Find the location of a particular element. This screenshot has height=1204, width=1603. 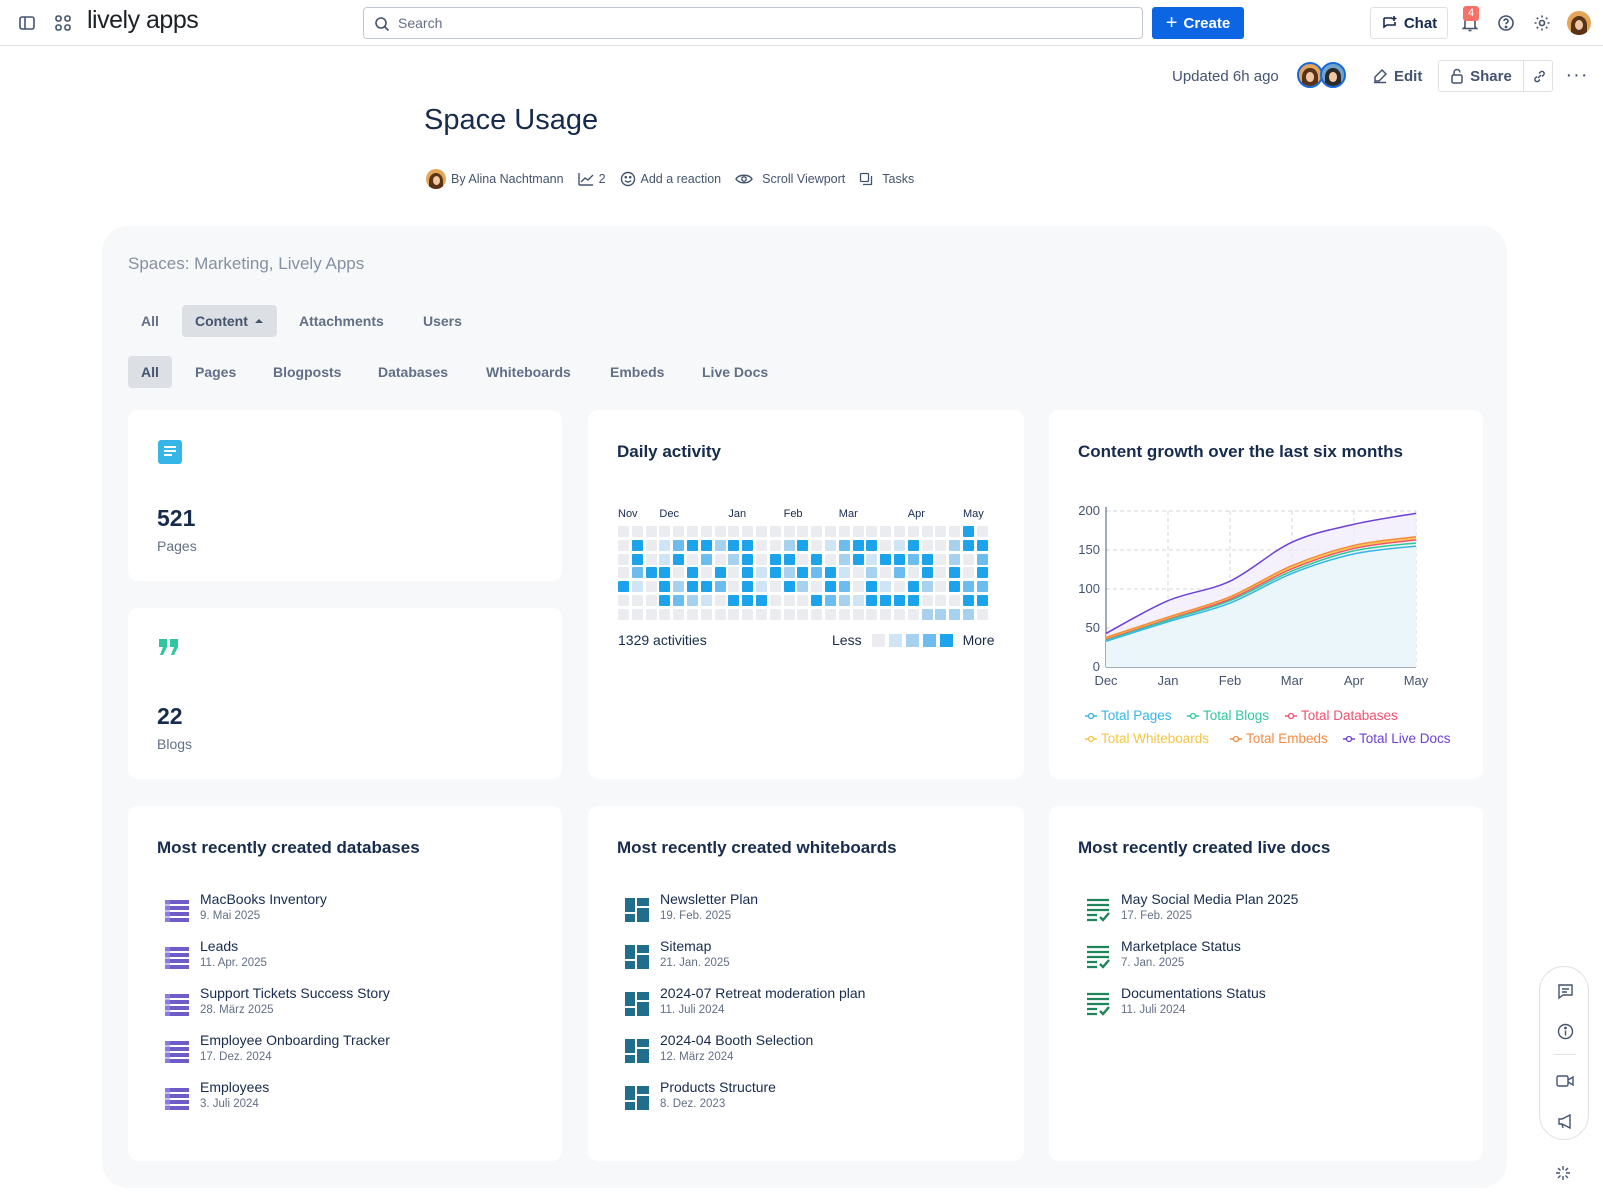

app-switcher-icon is located at coordinates (63, 23).